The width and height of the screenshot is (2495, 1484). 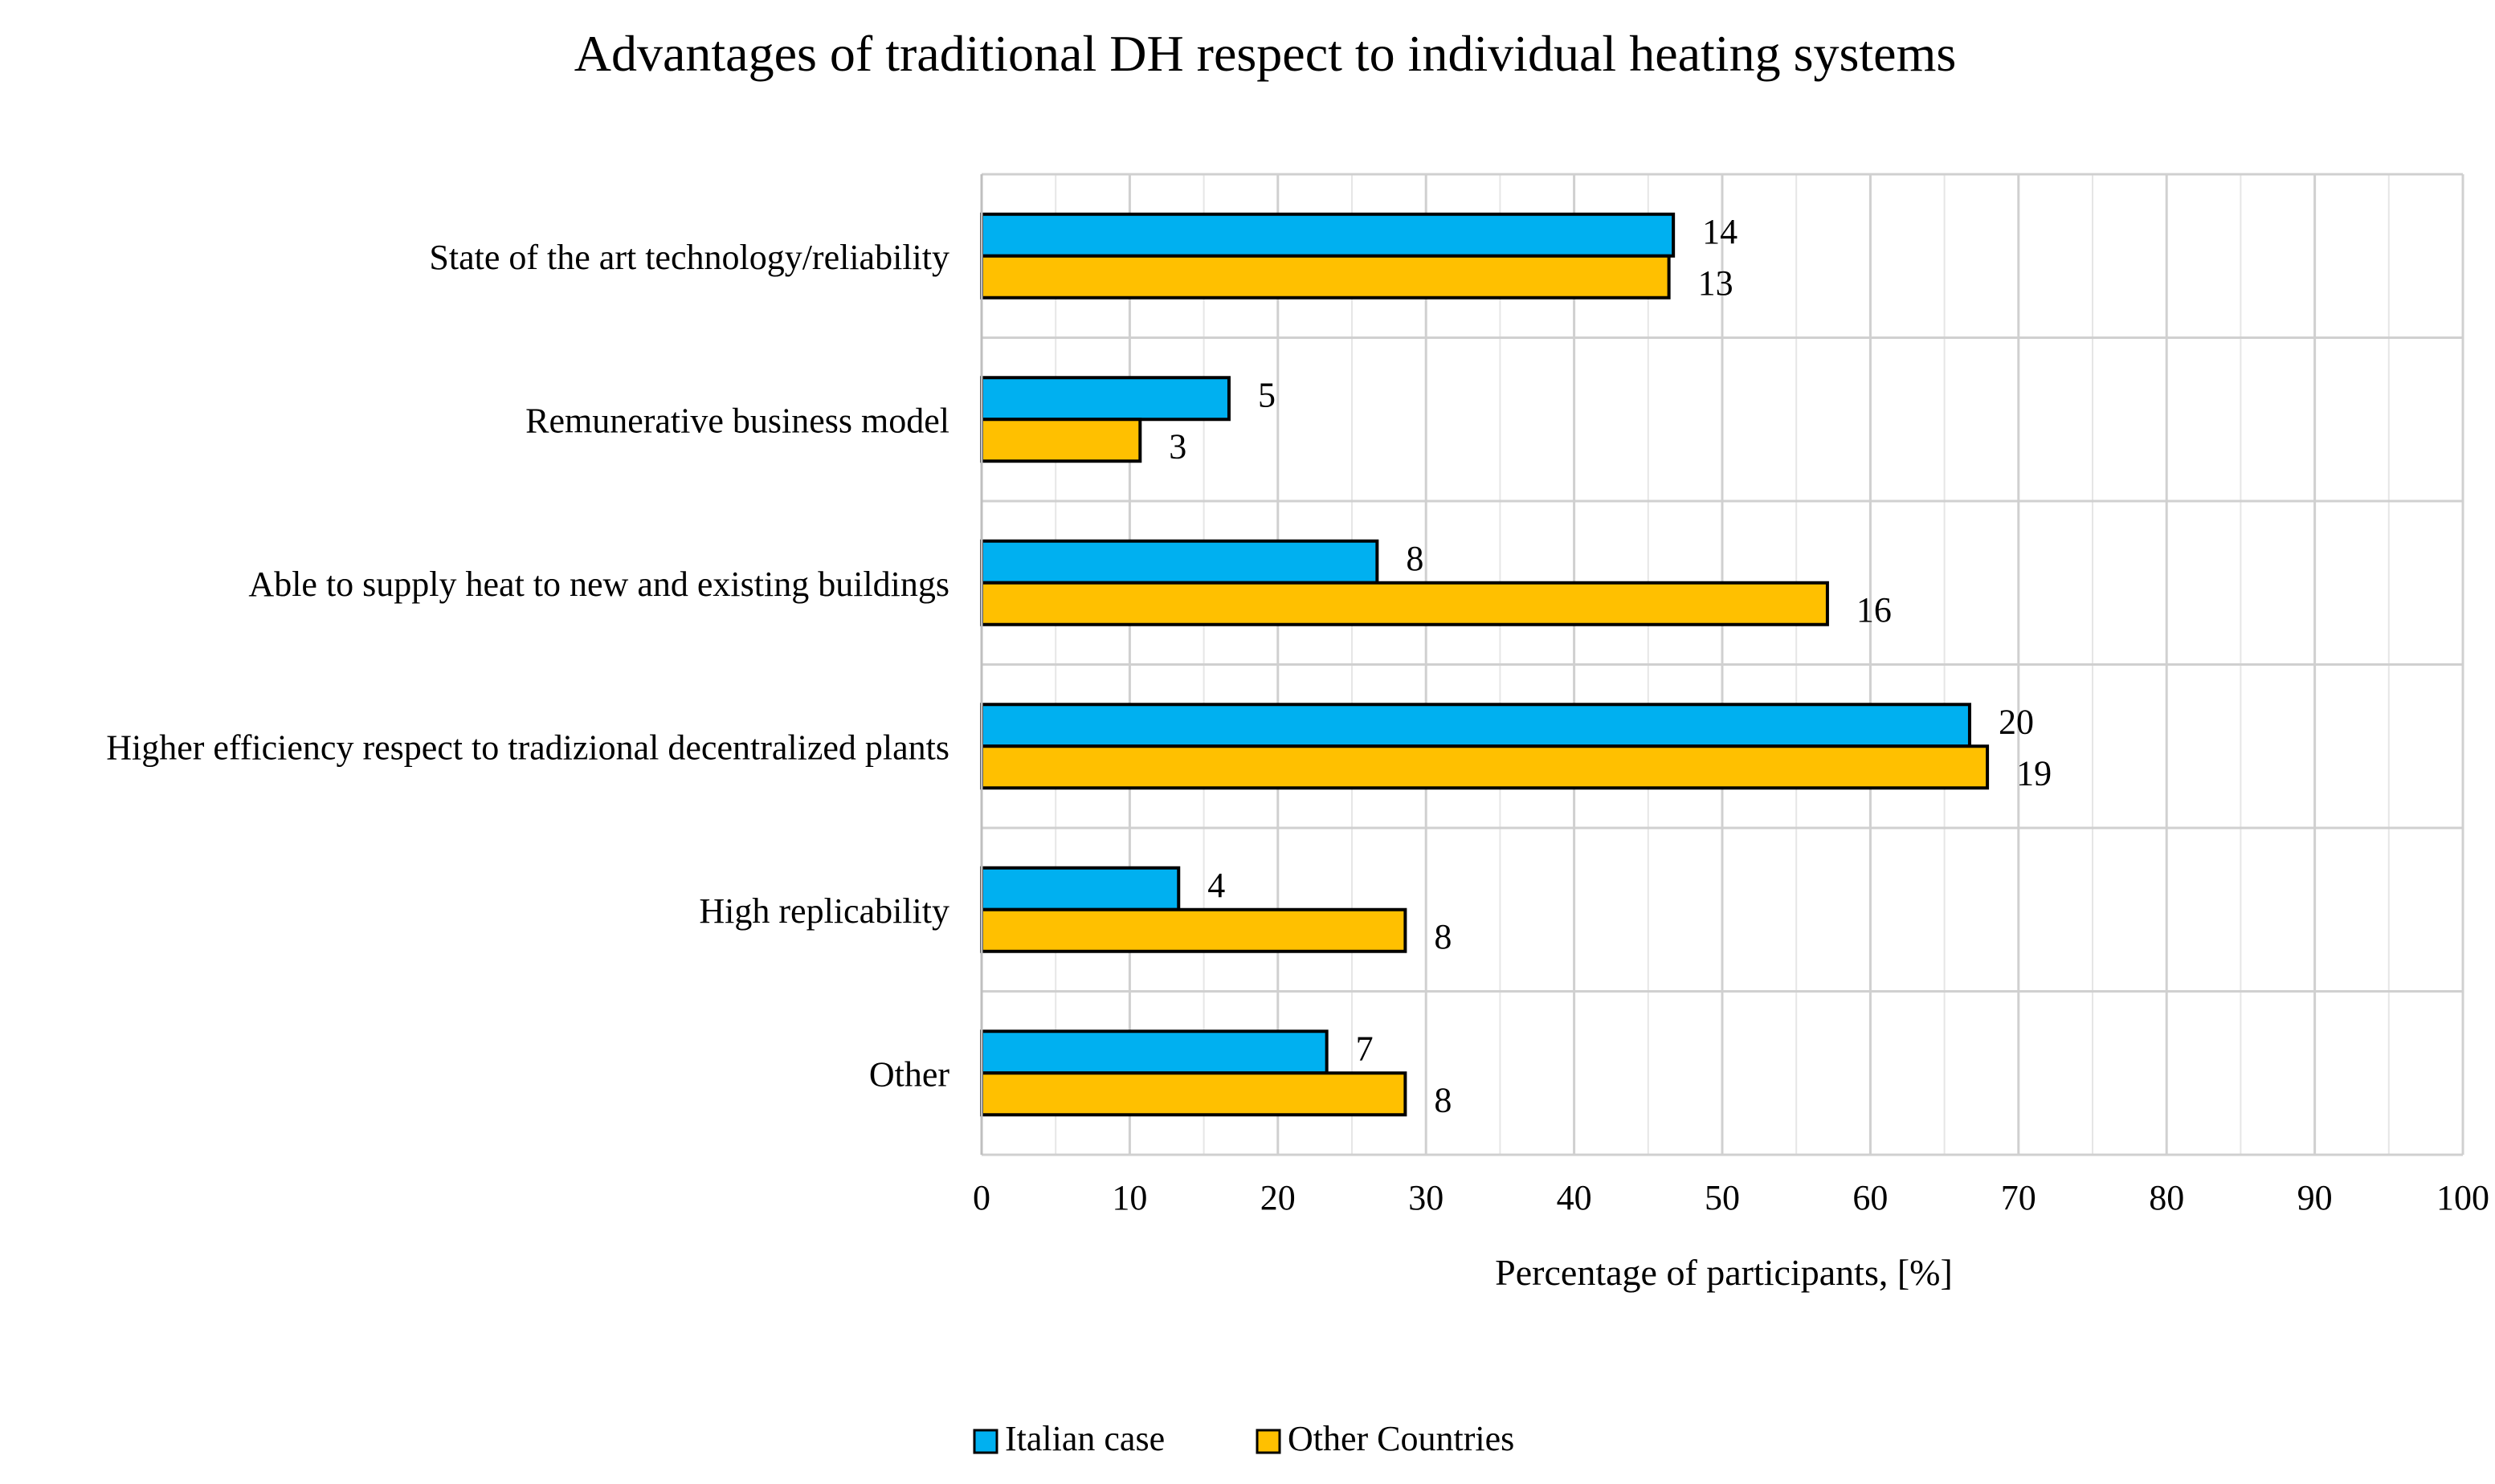 What do you see at coordinates (1268, 1441) in the screenshot?
I see `legend-swatch-other-countries` at bounding box center [1268, 1441].